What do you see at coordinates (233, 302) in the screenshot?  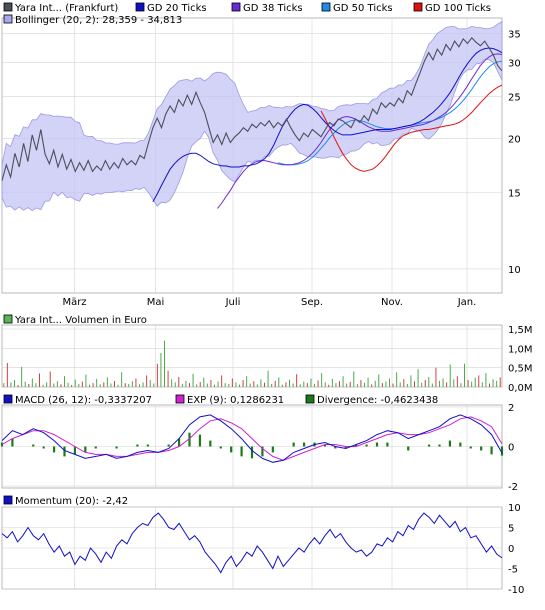 I see `month-label-2: Juli` at bounding box center [233, 302].